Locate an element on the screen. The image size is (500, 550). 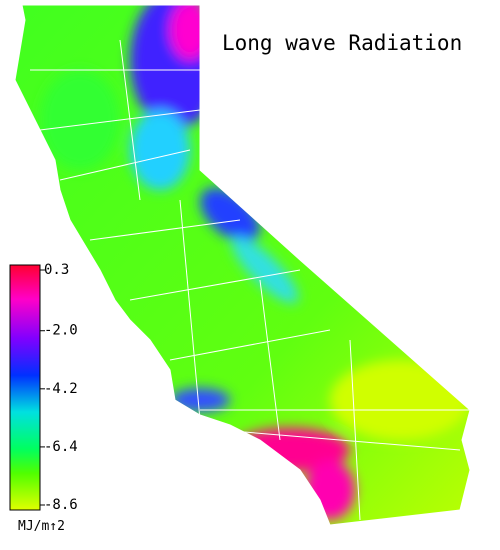
tick-label: -2.0 is located at coordinates (61, 331).